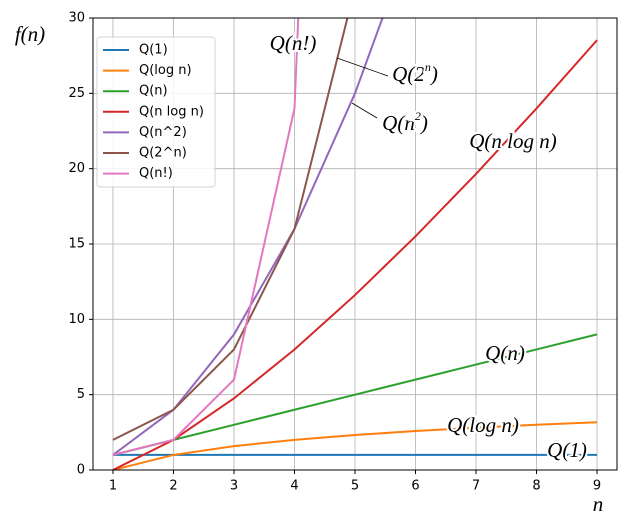 This screenshot has width=627, height=522. Describe the element at coordinates (76, 244) in the screenshot. I see `y-tick-label: 15` at that location.